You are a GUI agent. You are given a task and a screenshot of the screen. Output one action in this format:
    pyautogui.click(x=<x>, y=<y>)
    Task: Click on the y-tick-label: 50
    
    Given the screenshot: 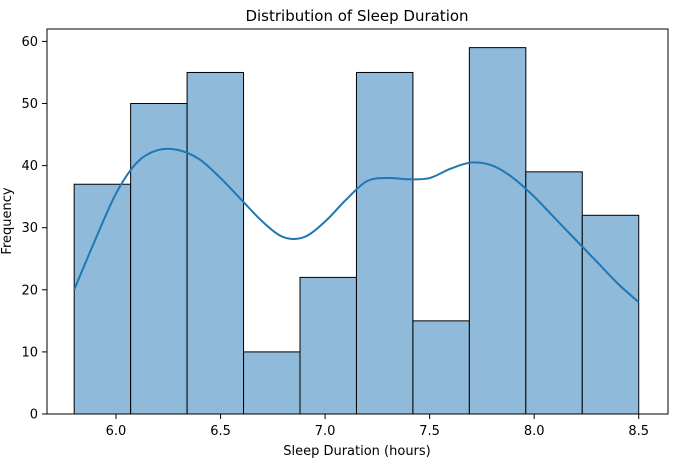 What is the action you would take?
    pyautogui.click(x=29, y=104)
    